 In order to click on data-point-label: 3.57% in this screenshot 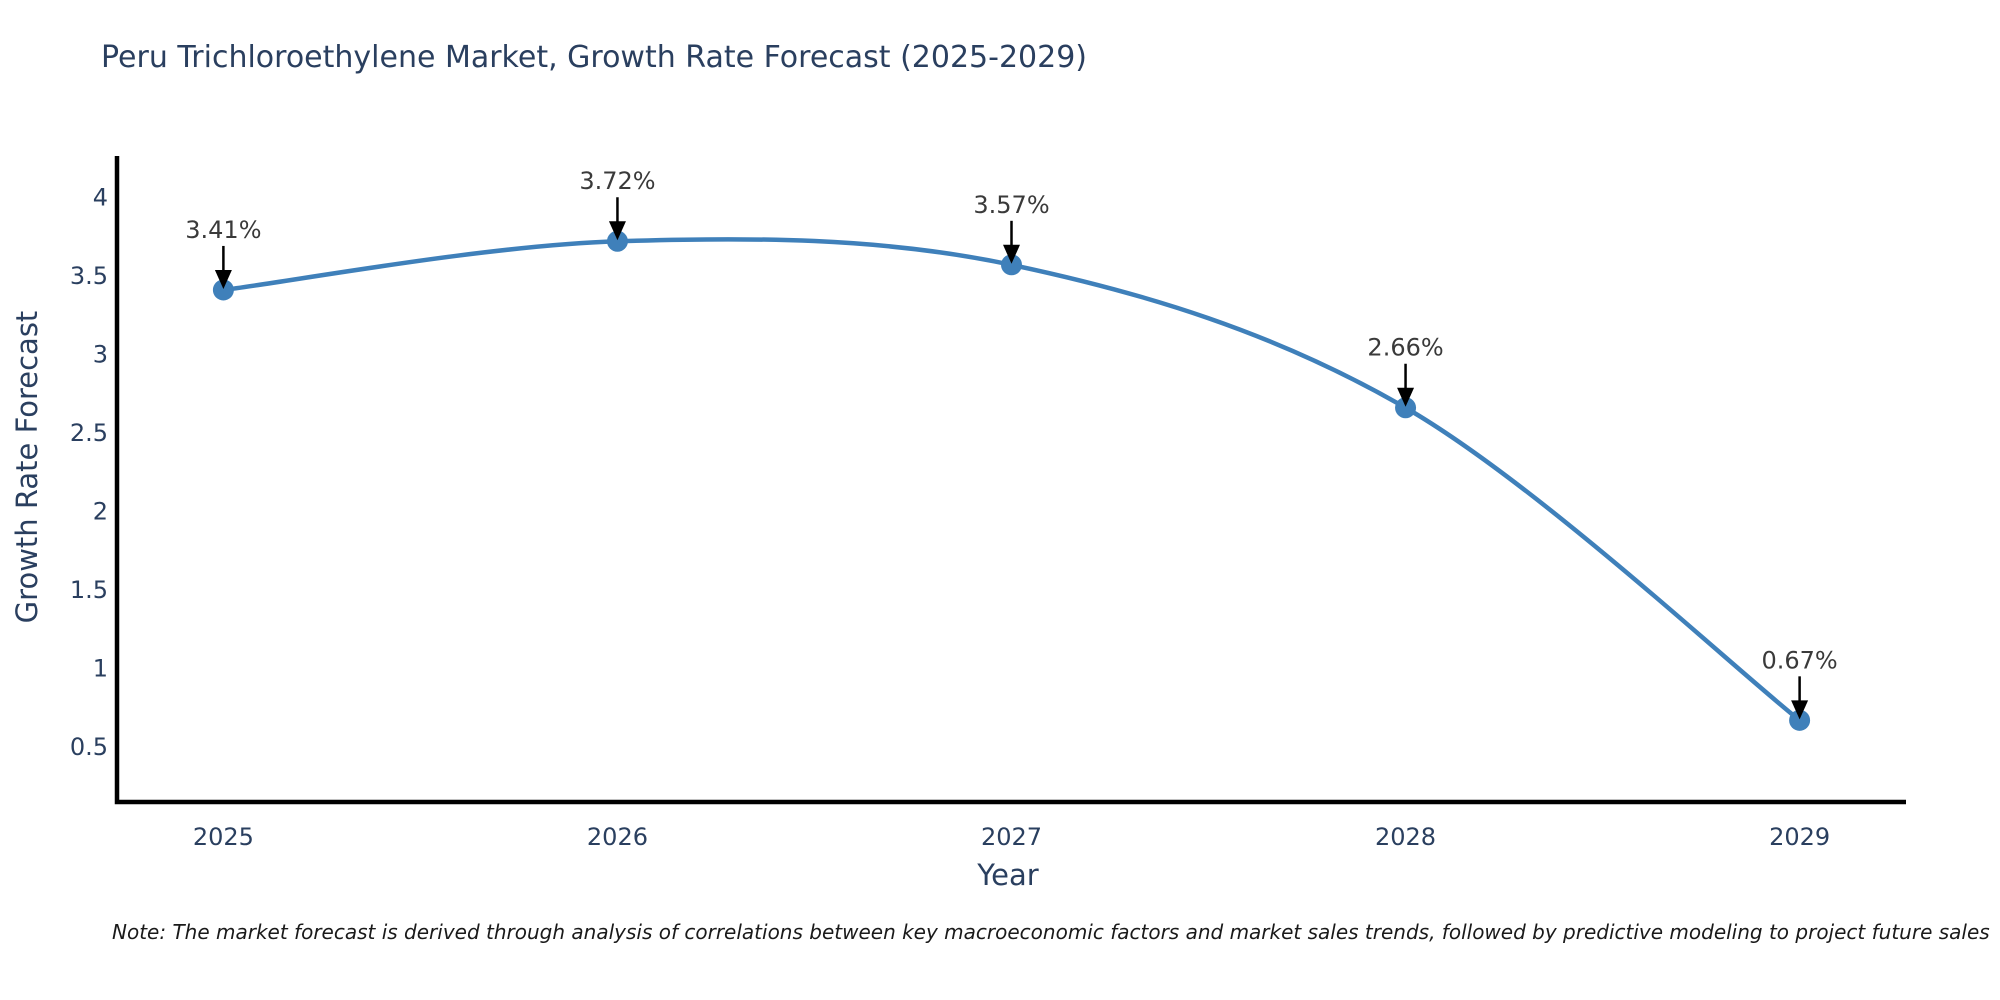, I will do `click(1011, 205)`.